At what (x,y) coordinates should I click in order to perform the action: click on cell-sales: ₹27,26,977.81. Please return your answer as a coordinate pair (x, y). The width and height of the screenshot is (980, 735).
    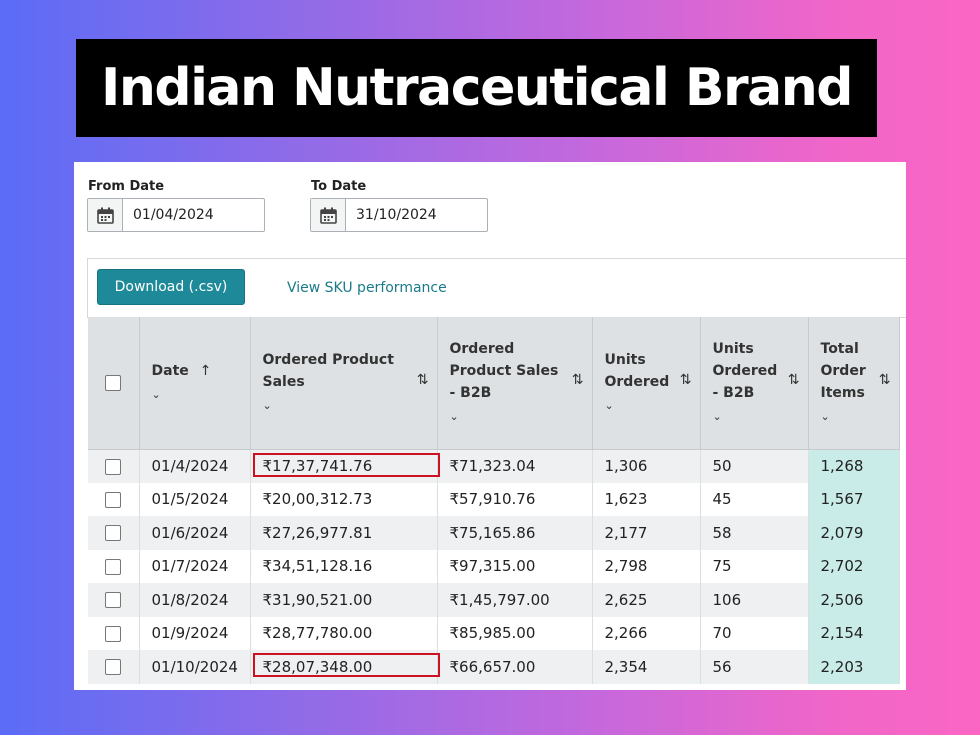
    Looking at the image, I should click on (344, 533).